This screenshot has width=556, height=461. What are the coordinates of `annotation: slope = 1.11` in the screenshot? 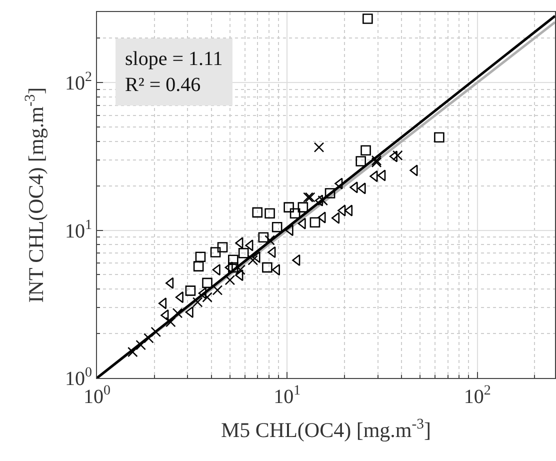 It's located at (174, 59).